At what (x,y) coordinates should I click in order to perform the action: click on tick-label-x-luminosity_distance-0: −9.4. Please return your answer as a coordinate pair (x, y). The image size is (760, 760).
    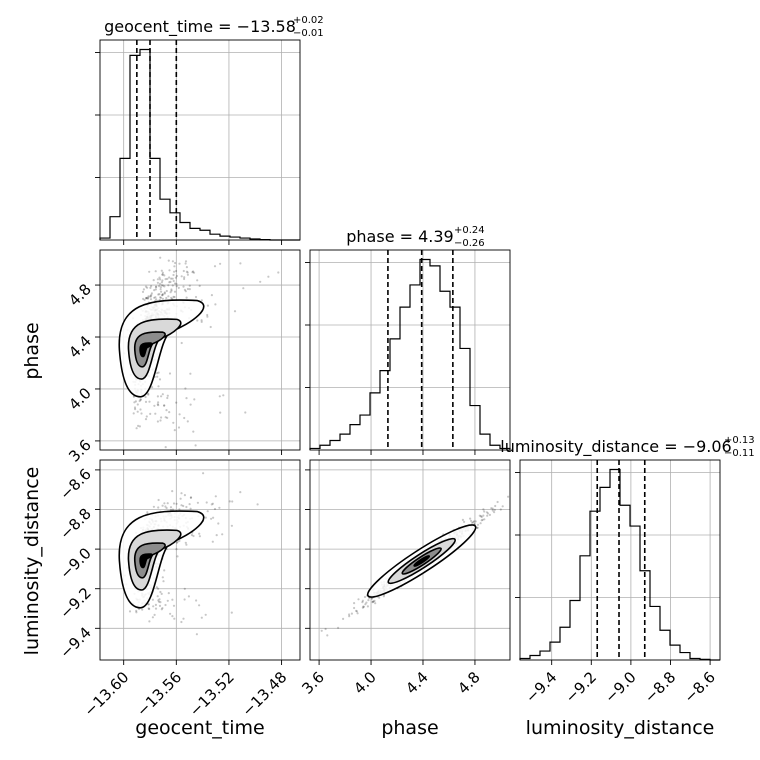
    Looking at the image, I should click on (541, 687).